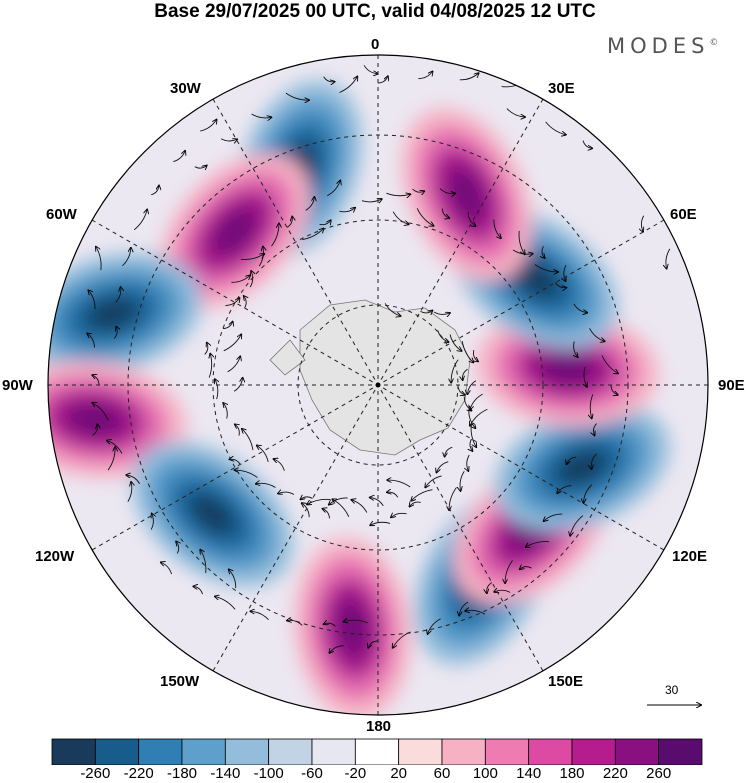  What do you see at coordinates (567, 368) in the screenshot?
I see `anomaly-positive-90E` at bounding box center [567, 368].